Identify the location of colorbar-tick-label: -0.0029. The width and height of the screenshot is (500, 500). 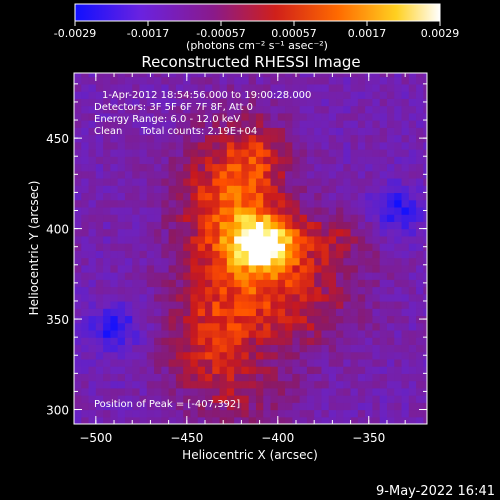
(75, 33).